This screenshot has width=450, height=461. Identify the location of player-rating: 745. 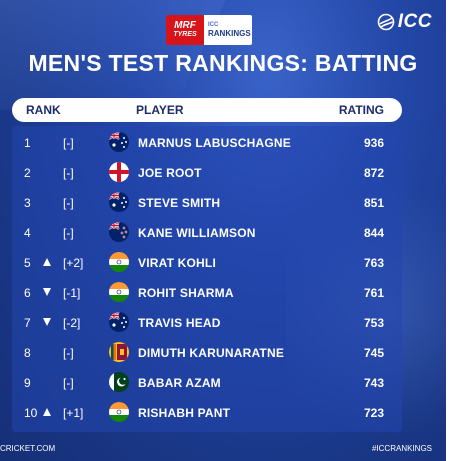
(373, 353).